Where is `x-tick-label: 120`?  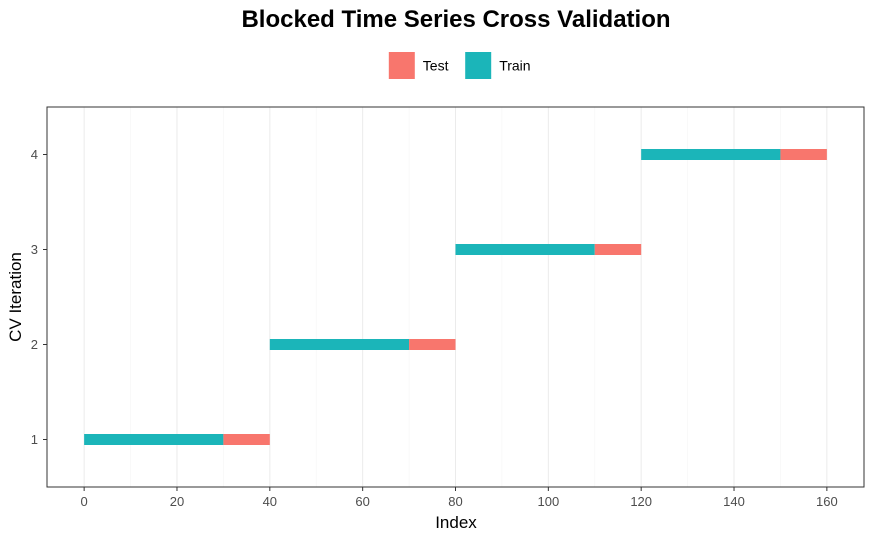
x-tick-label: 120 is located at coordinates (641, 501).